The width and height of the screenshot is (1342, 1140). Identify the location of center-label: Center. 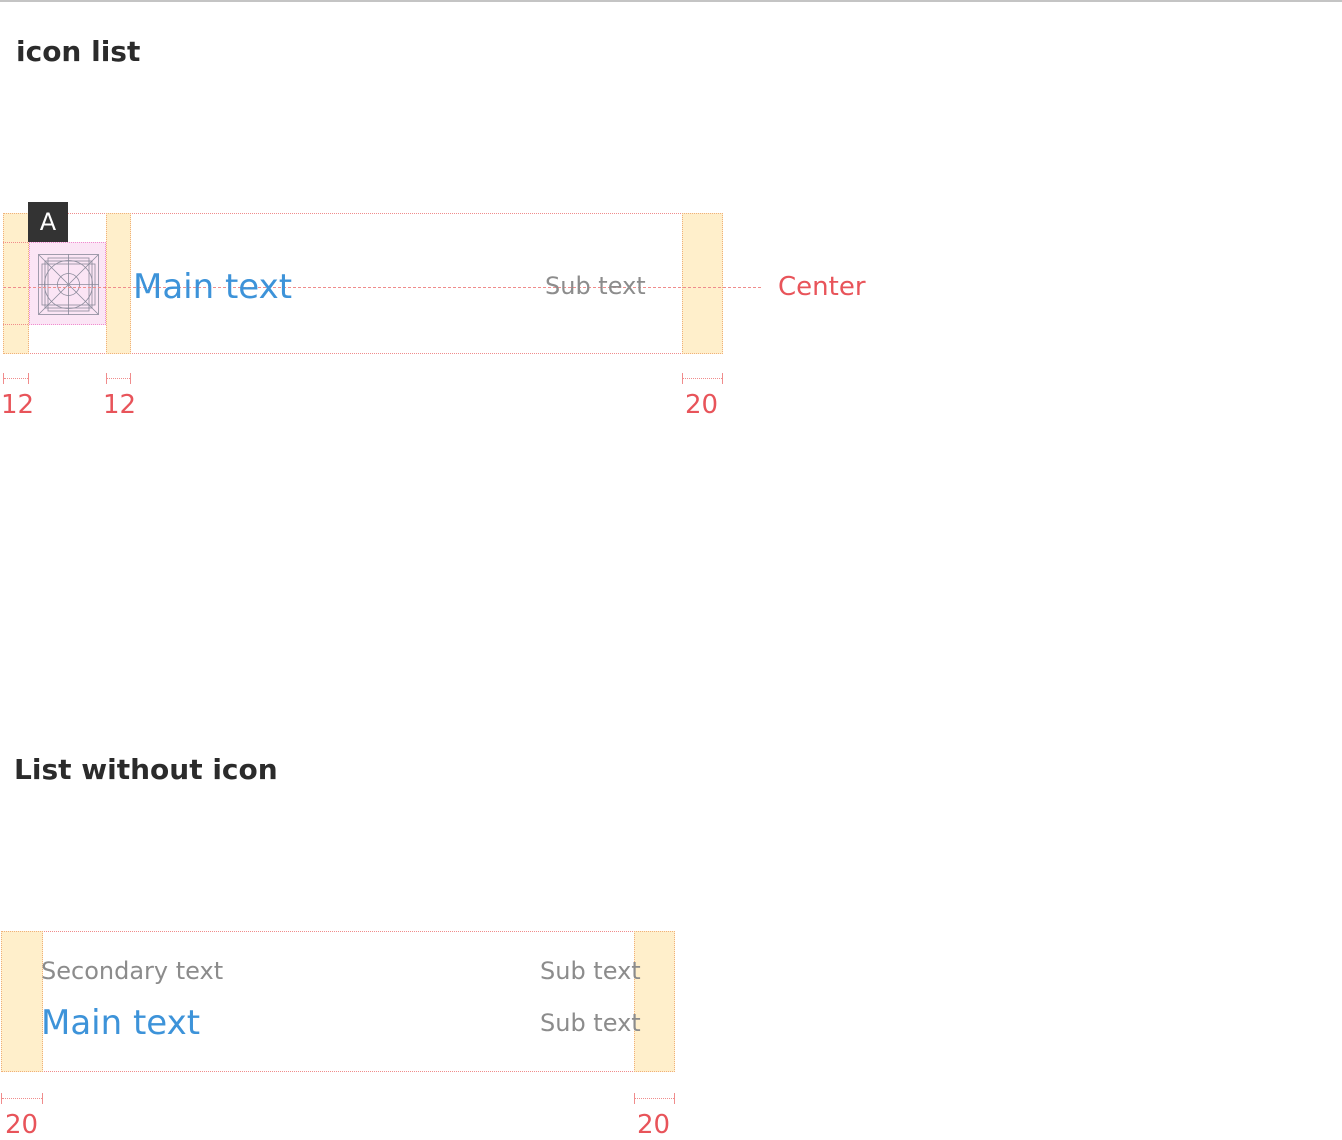
(822, 287).